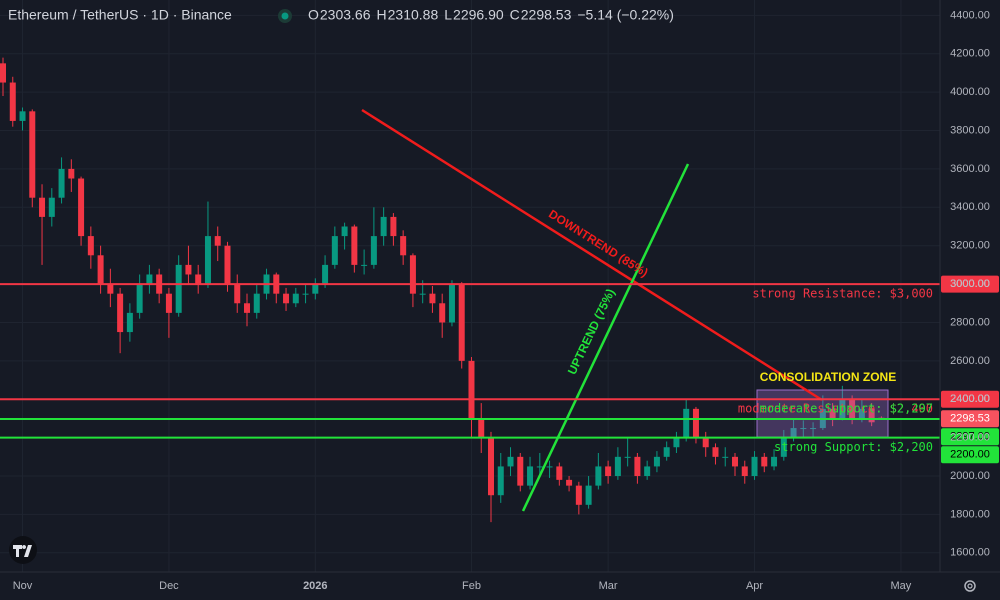 The width and height of the screenshot is (1000, 600). I want to click on level-label: strong Resistance: $3,000, so click(842, 294).